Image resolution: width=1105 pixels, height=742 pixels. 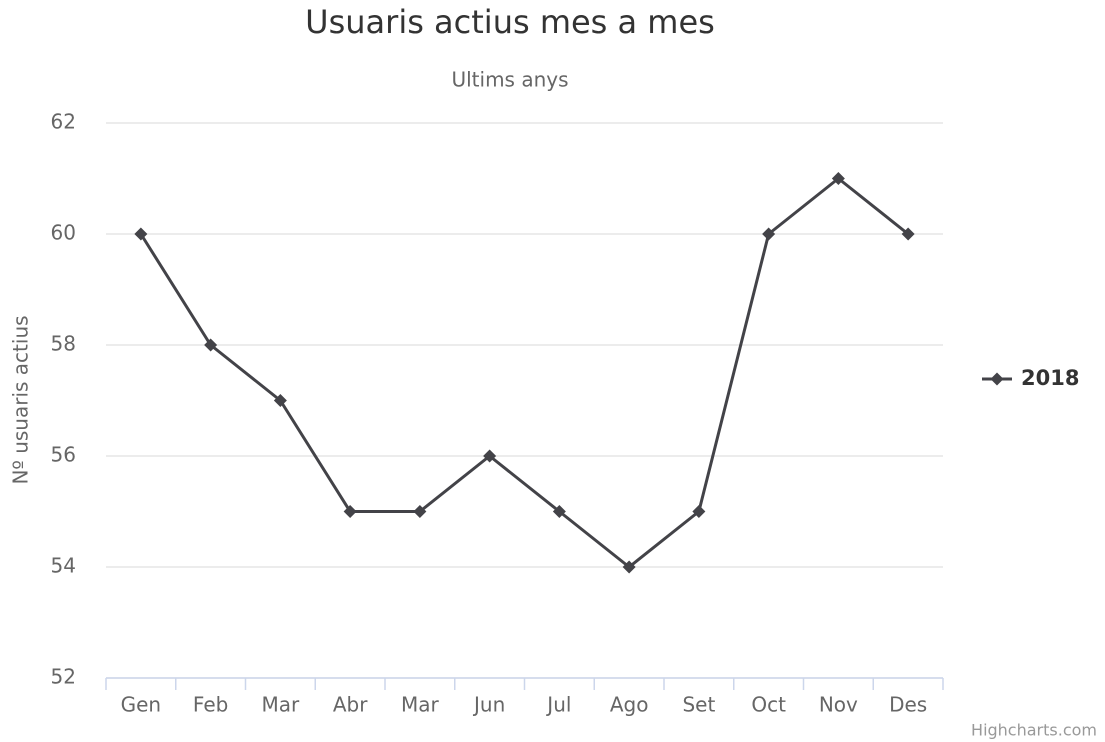 I want to click on x-tick-label: Ago, so click(x=629, y=705).